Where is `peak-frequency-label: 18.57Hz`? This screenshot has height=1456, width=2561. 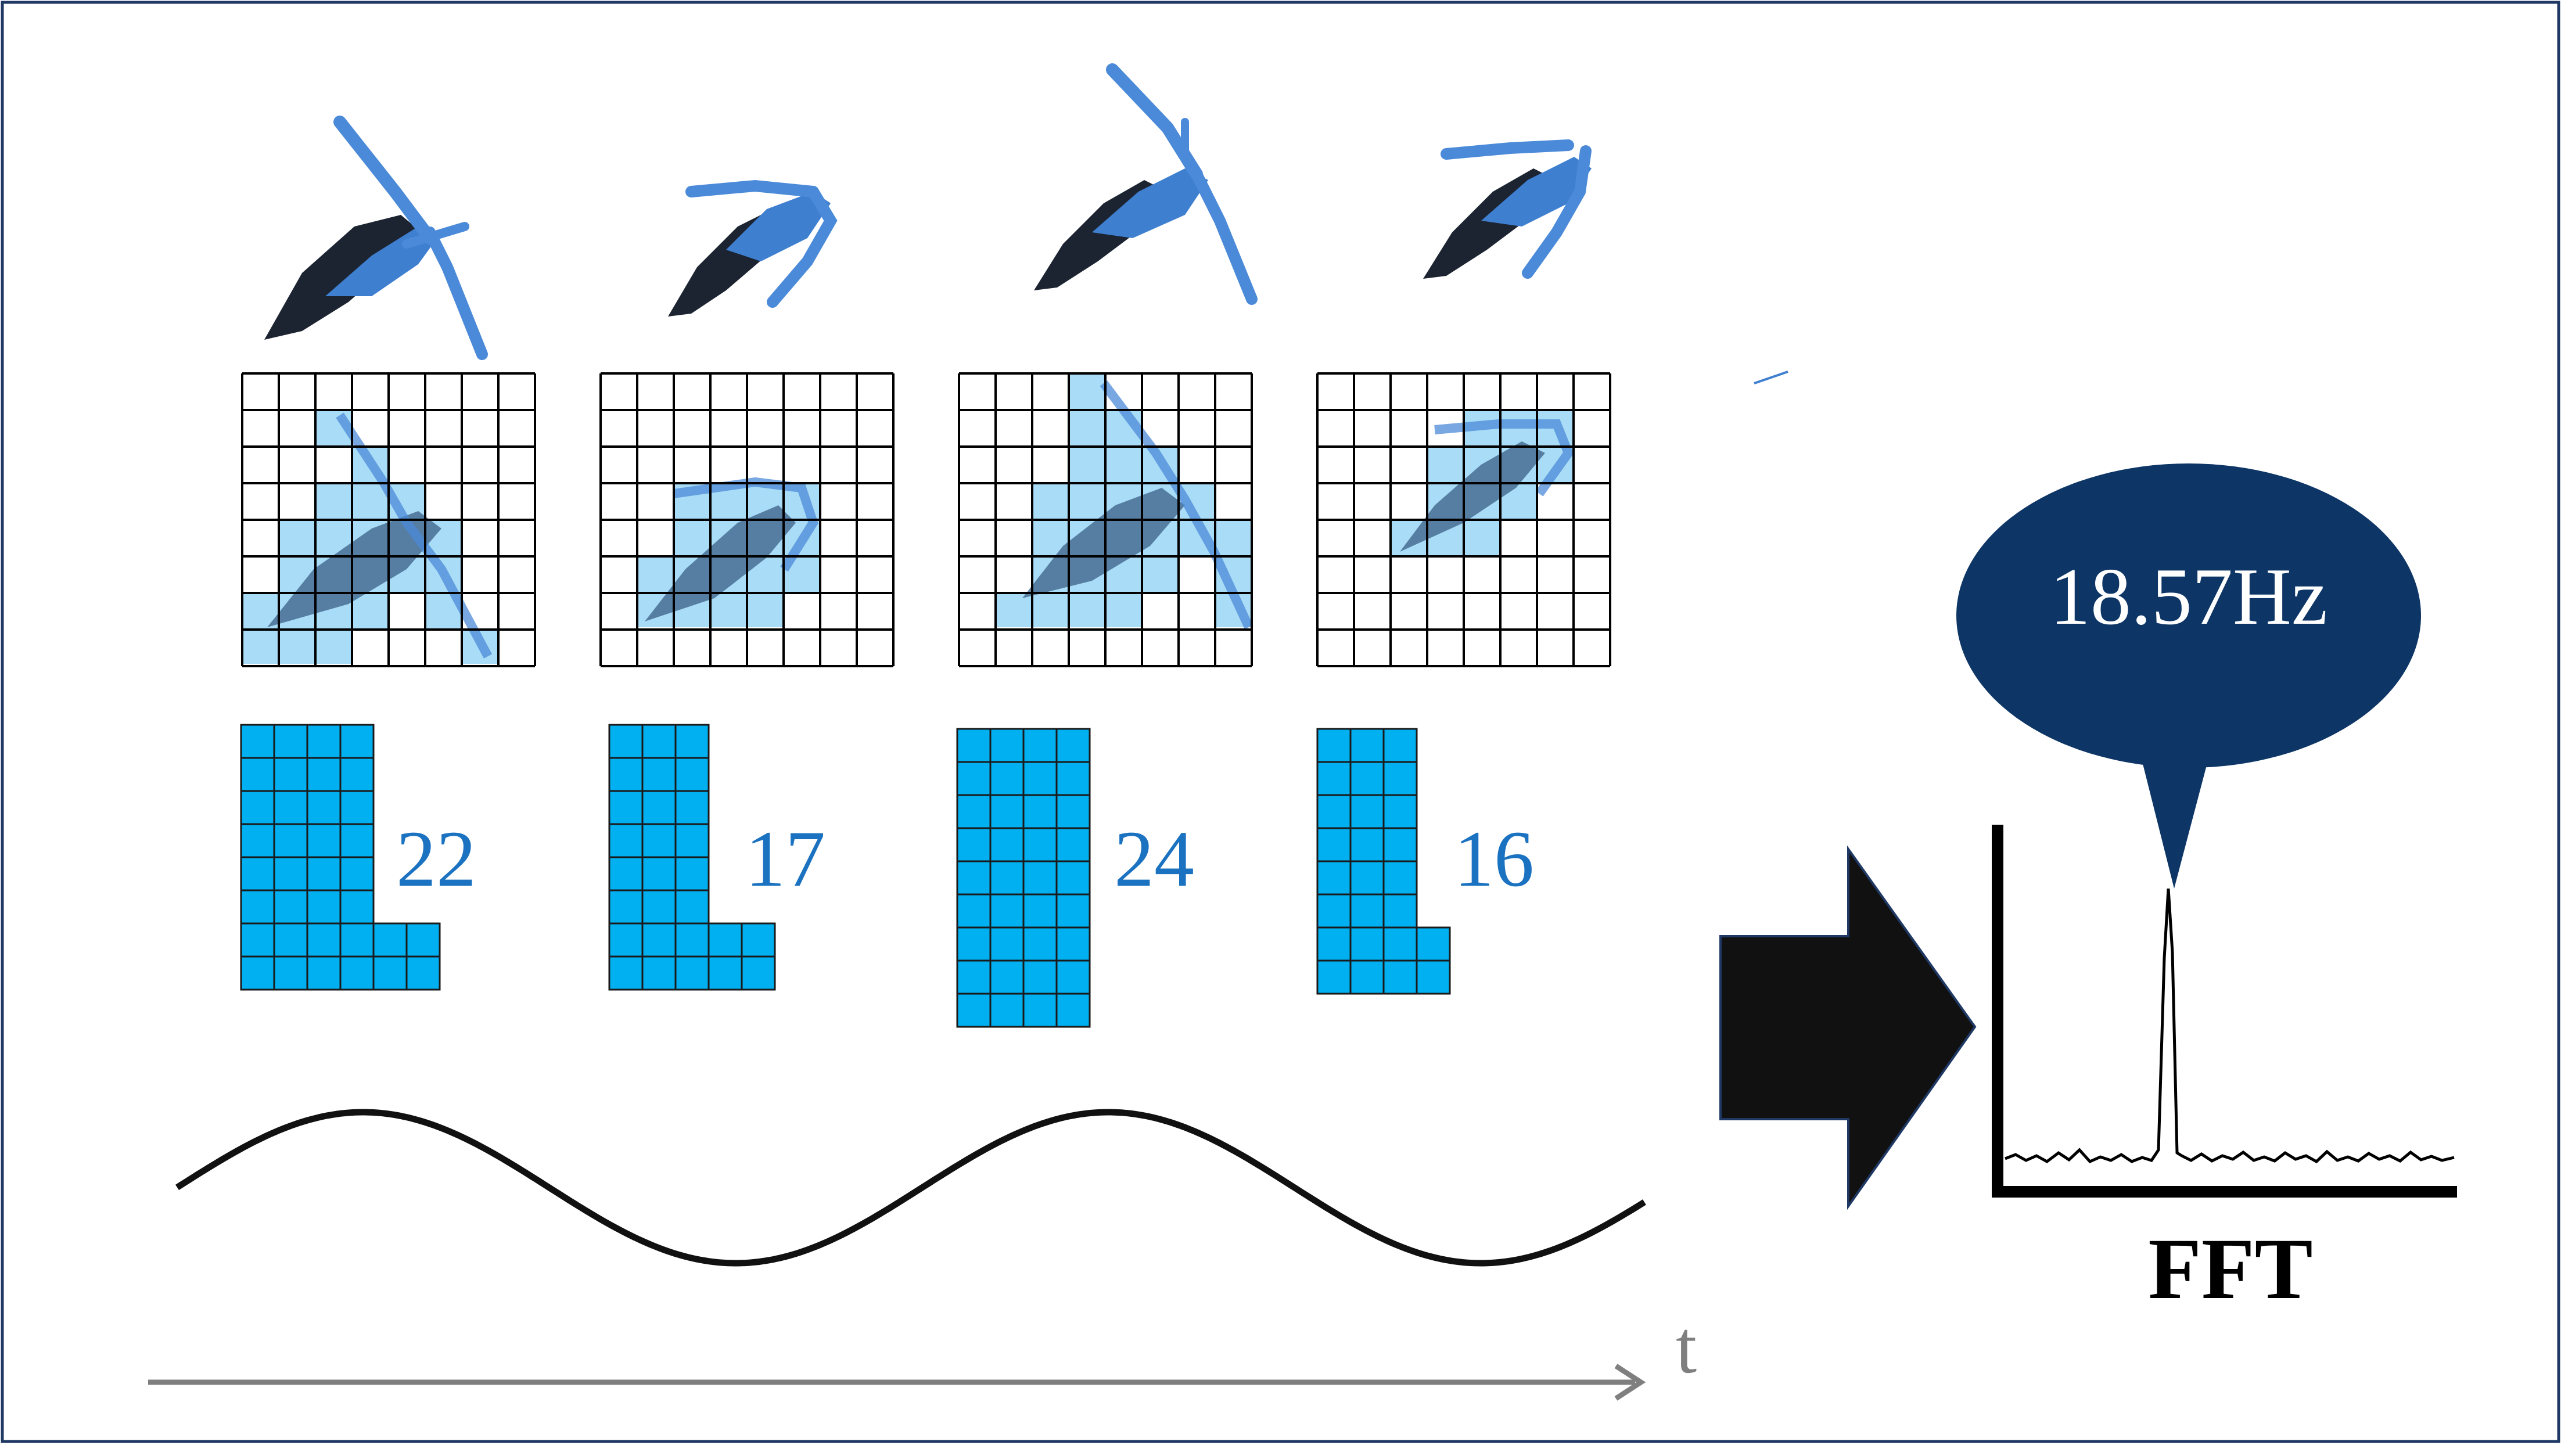 peak-frequency-label: 18.57Hz is located at coordinates (2189, 597).